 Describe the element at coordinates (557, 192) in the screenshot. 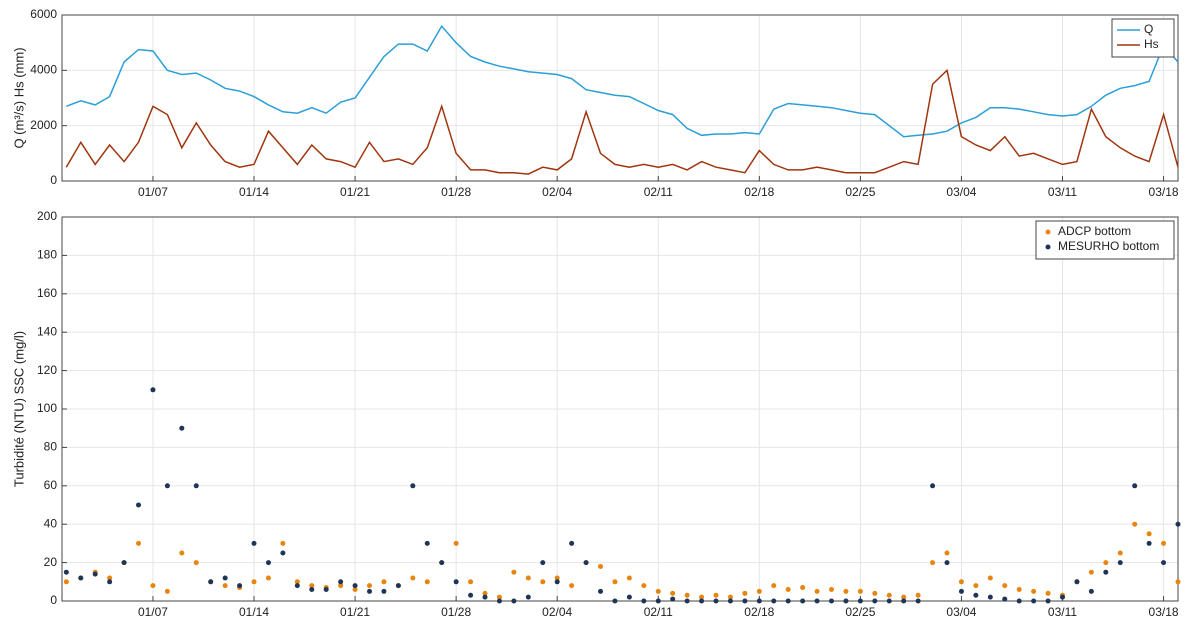

I see `x-tick-label: 02/04` at that location.